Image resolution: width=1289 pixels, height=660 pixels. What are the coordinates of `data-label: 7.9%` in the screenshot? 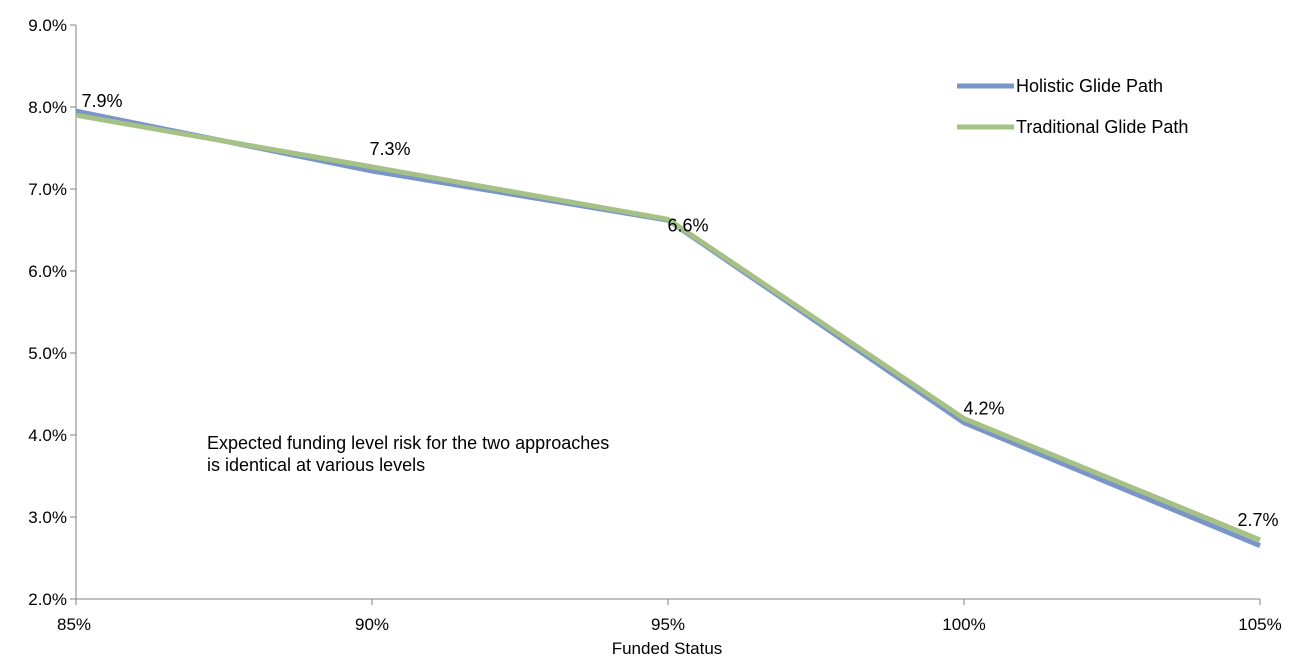 It's located at (101, 101).